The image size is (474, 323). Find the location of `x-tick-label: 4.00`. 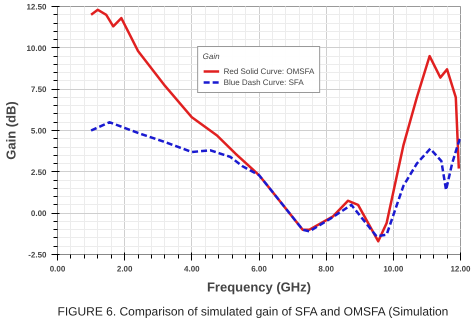

x-tick-label: 4.00 is located at coordinates (192, 269).